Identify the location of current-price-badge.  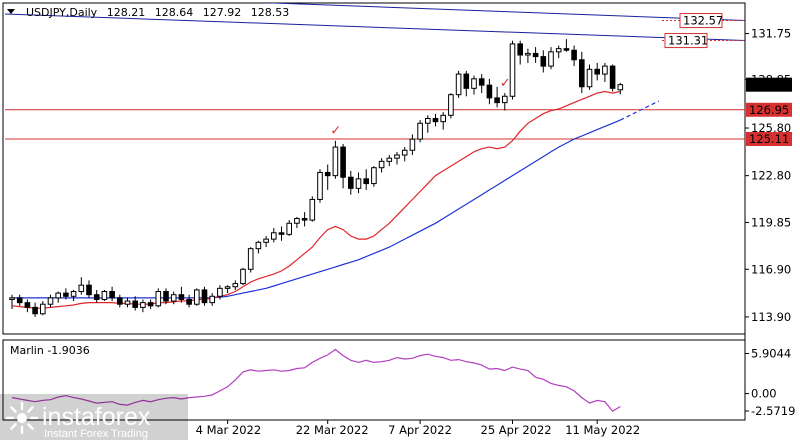
(769, 84).